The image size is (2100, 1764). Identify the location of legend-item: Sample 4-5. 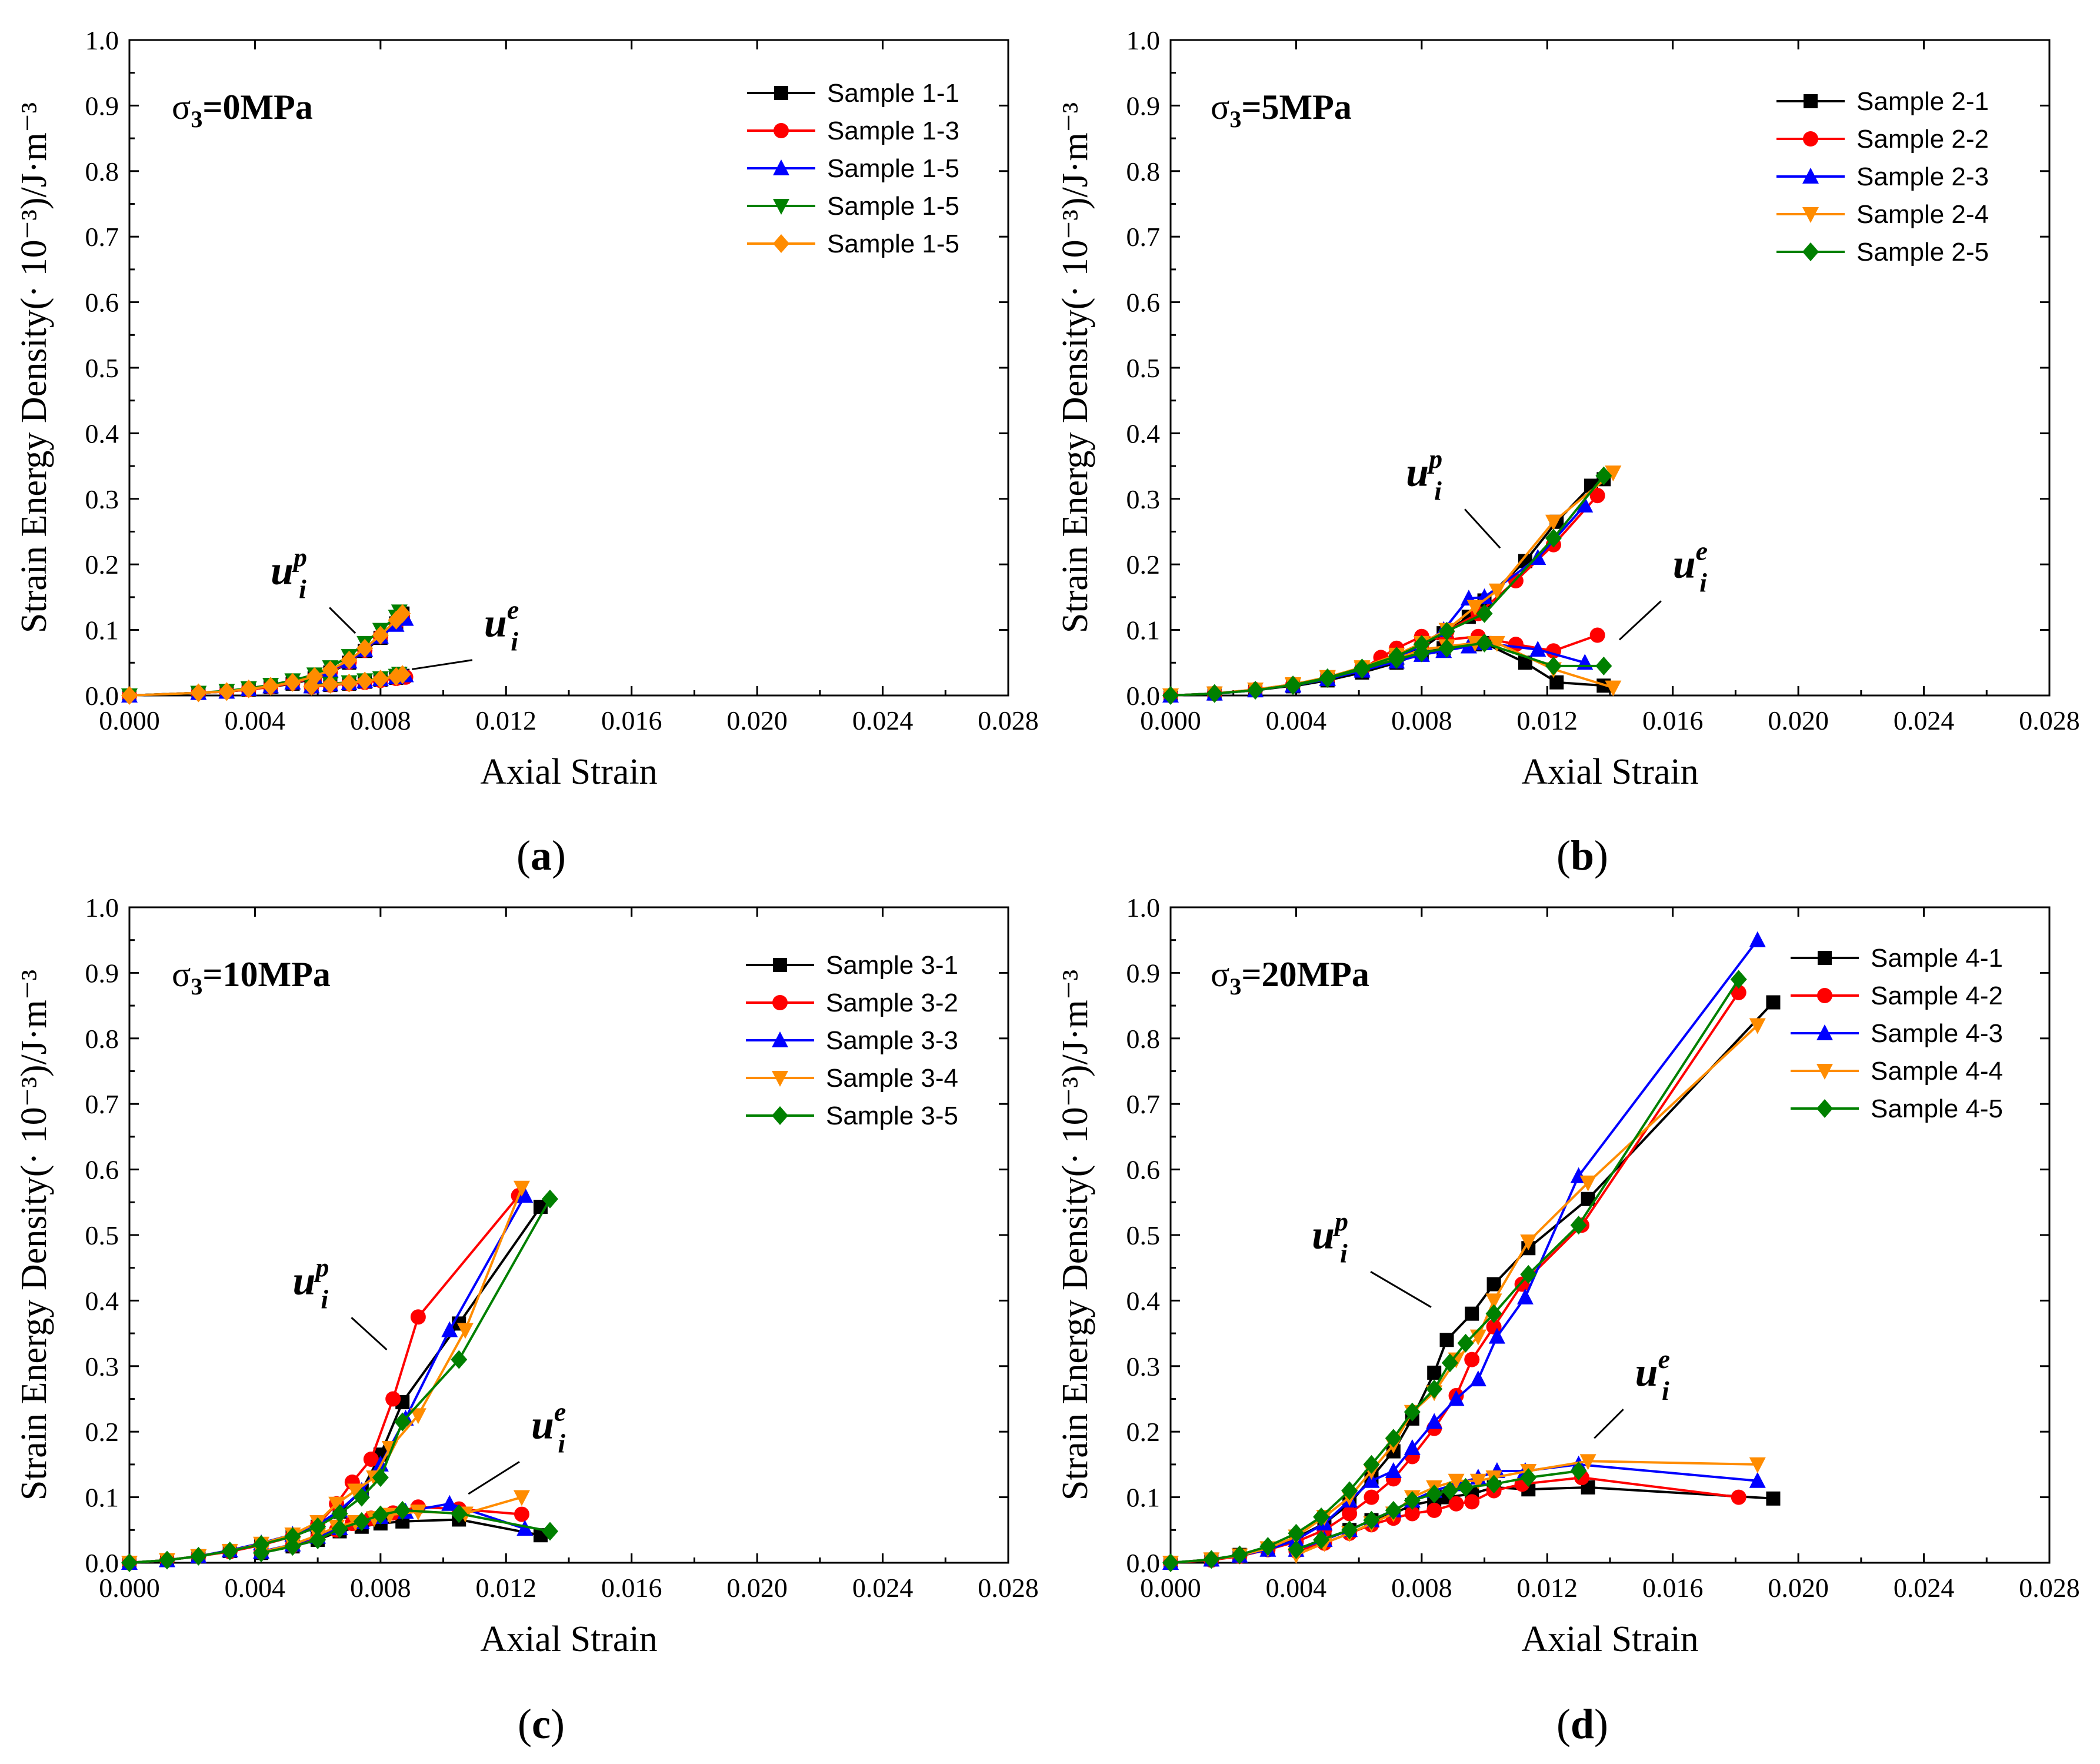
(1897, 1108).